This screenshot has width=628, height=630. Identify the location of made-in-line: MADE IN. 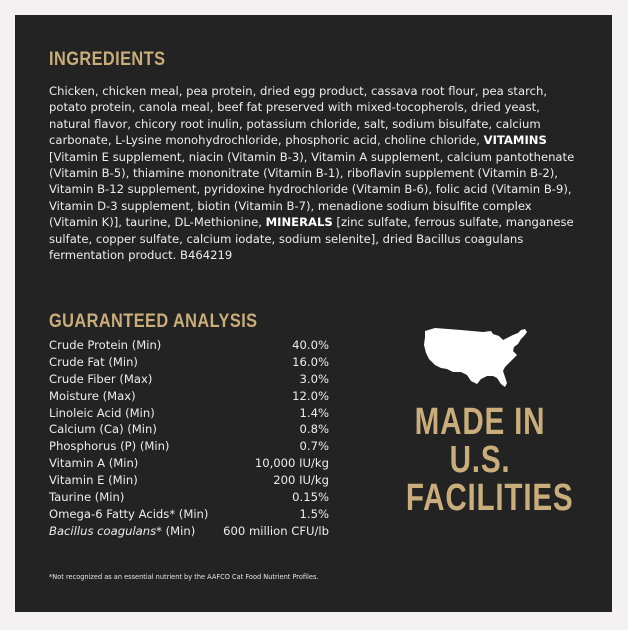
(480, 422).